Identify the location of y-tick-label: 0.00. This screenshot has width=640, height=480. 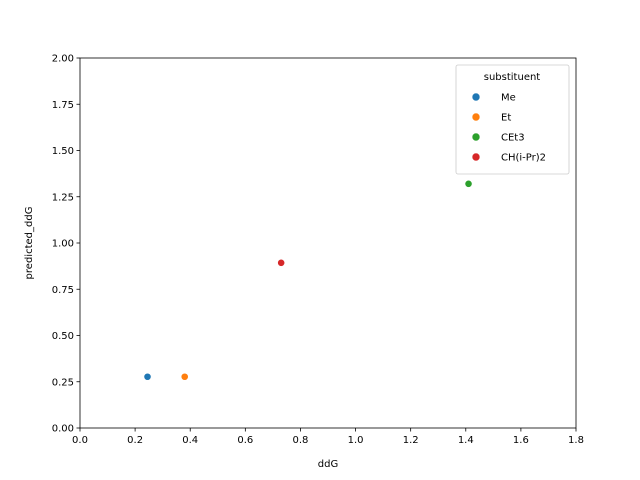
(63, 429).